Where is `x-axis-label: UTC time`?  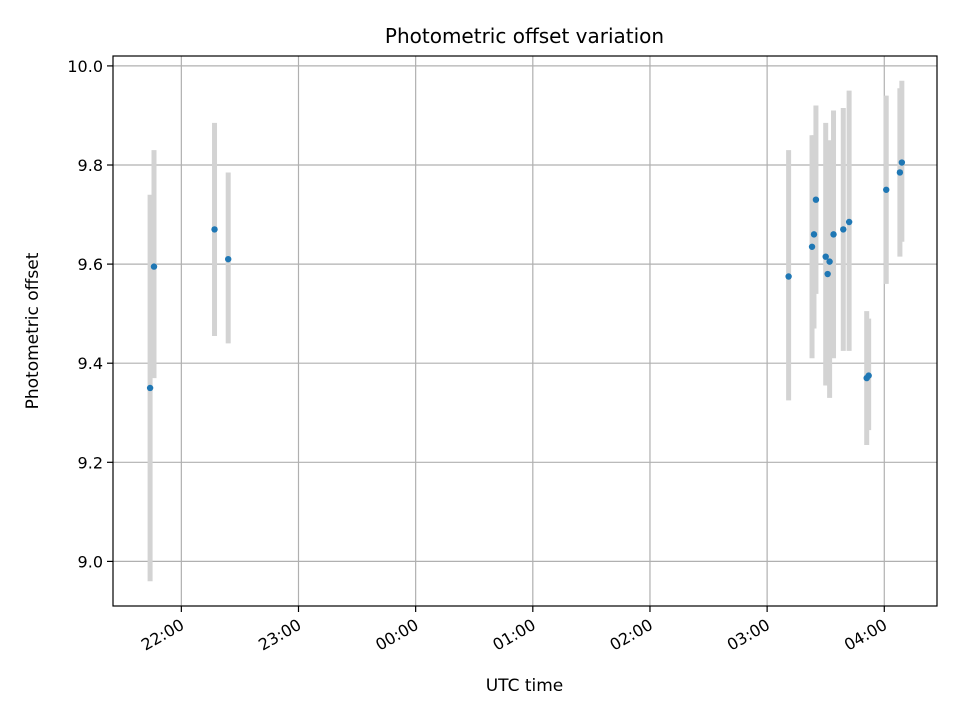 x-axis-label: UTC time is located at coordinates (525, 686).